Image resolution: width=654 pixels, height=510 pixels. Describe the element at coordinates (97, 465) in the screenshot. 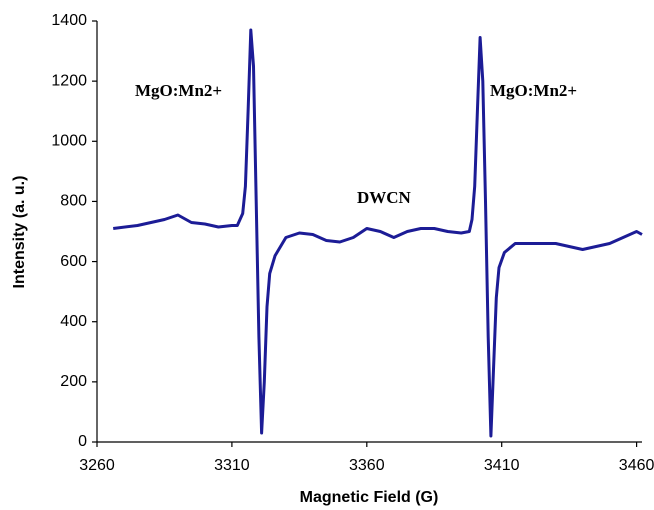

I see `x-tick-label: 3260` at that location.